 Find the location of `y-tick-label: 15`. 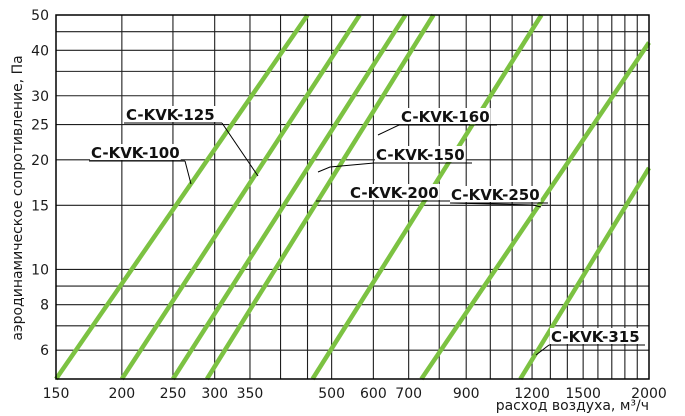

y-tick-label: 15 is located at coordinates (40, 206).